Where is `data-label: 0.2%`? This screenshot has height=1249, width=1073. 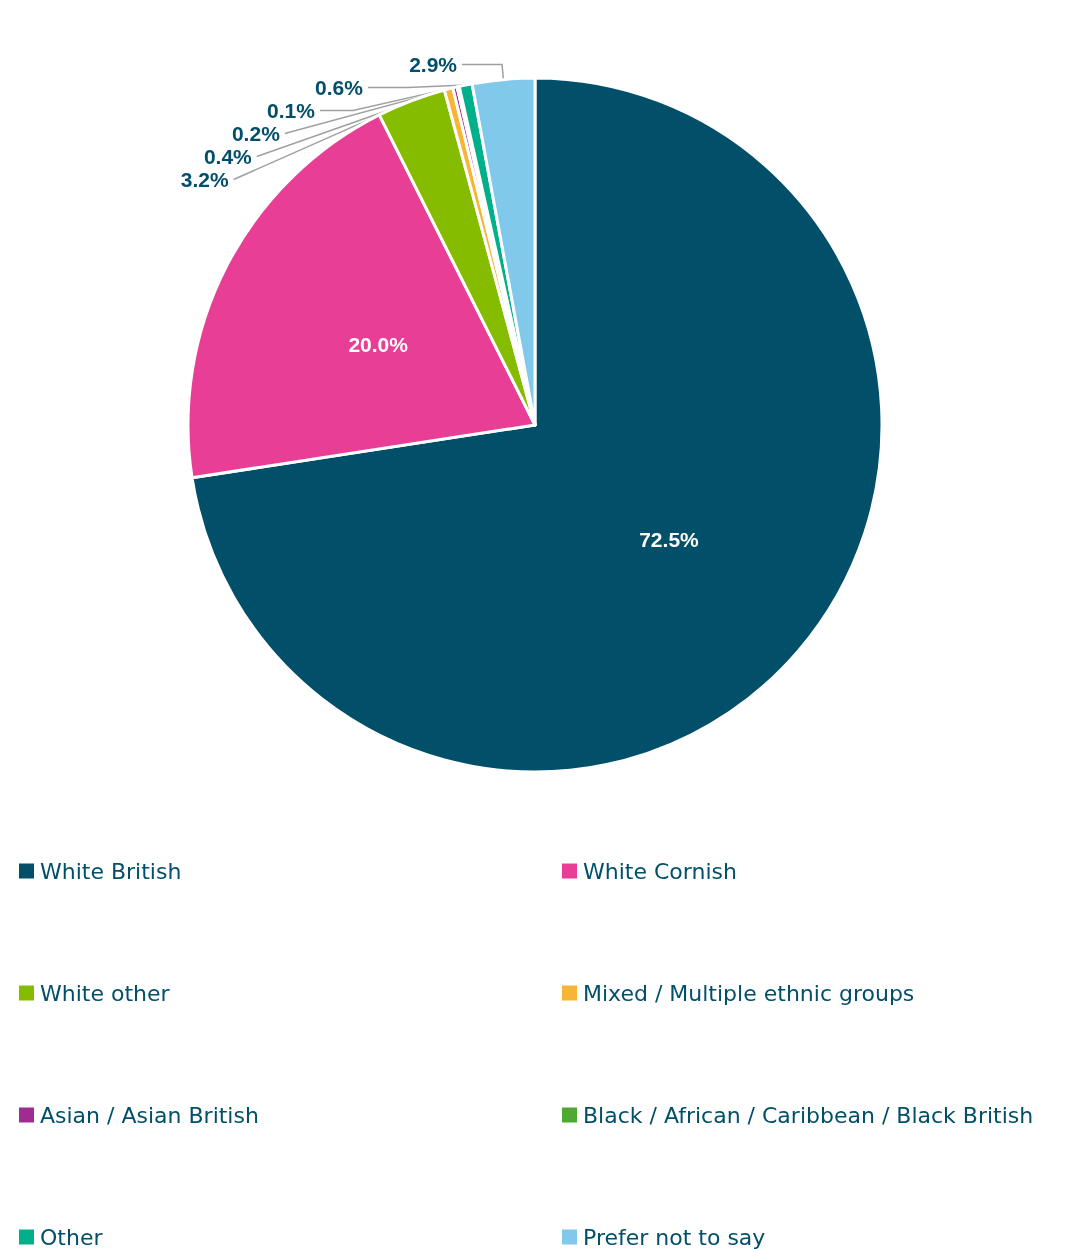 data-label: 0.2% is located at coordinates (256, 133).